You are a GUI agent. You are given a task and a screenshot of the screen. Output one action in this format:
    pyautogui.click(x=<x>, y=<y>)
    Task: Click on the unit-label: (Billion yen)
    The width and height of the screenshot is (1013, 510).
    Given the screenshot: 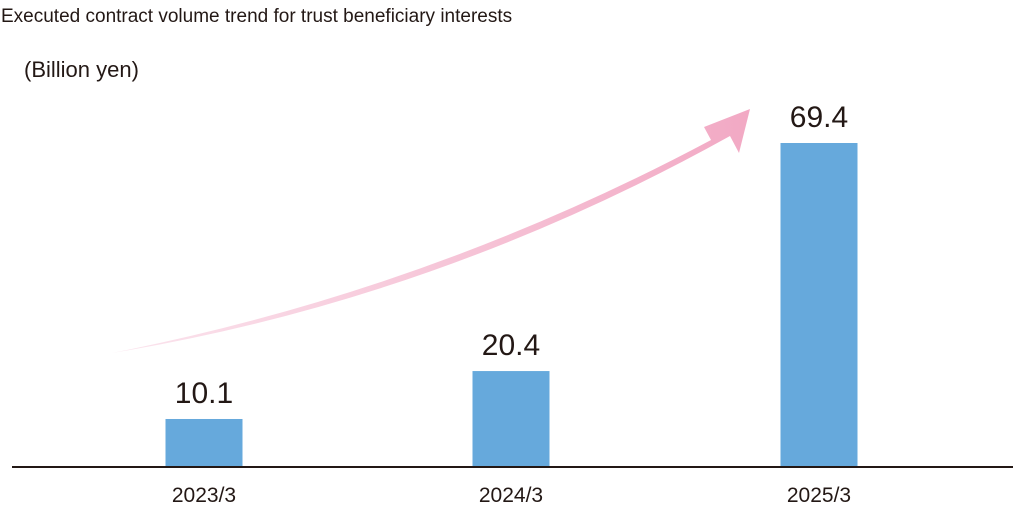 What is the action you would take?
    pyautogui.click(x=81, y=69)
    